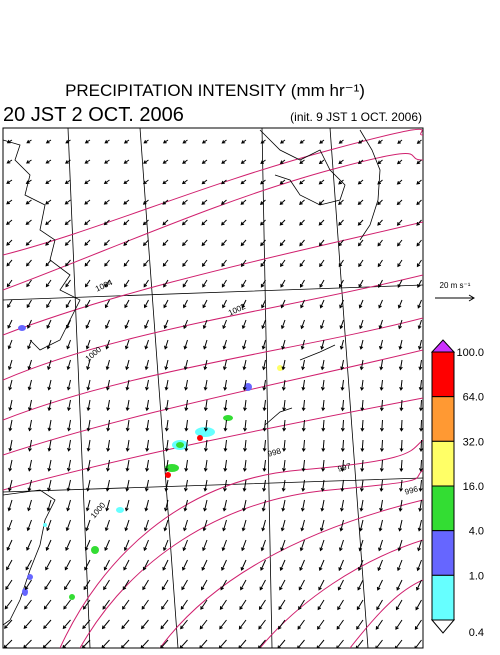 Image resolution: width=500 pixels, height=655 pixels. I want to click on title: PRECIPITATION INTENSITY (mm hr⁻¹), so click(215, 90).